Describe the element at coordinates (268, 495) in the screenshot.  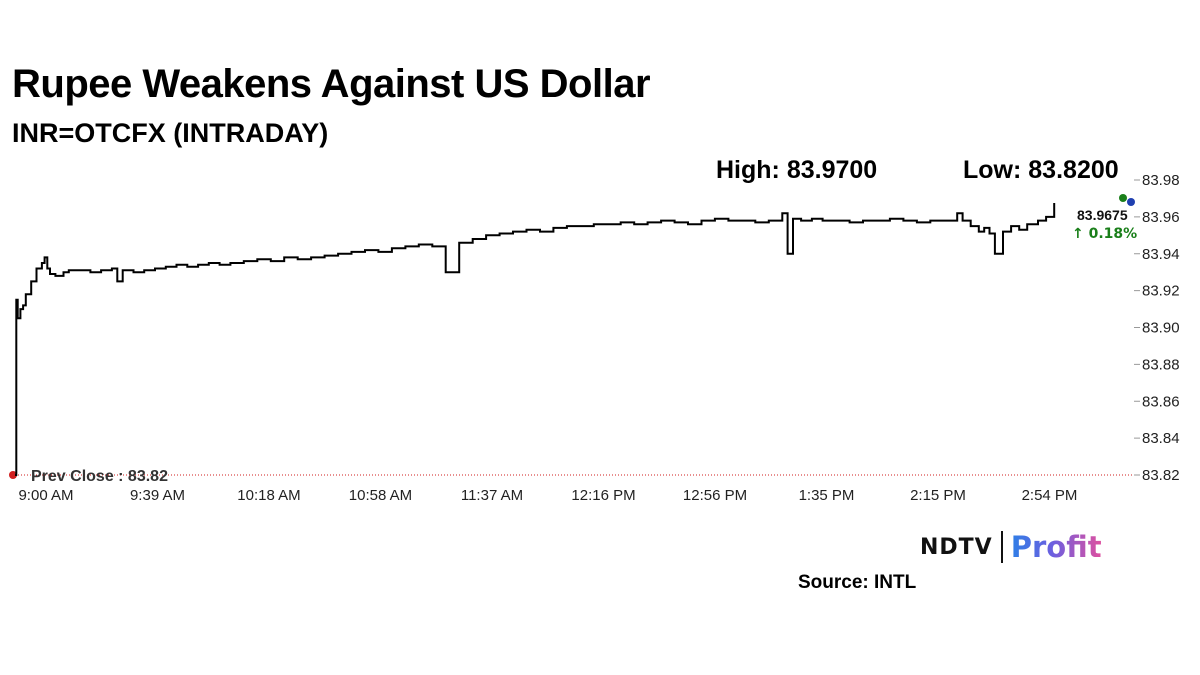
I see `x-tick-label: 10:18 AM` at that location.